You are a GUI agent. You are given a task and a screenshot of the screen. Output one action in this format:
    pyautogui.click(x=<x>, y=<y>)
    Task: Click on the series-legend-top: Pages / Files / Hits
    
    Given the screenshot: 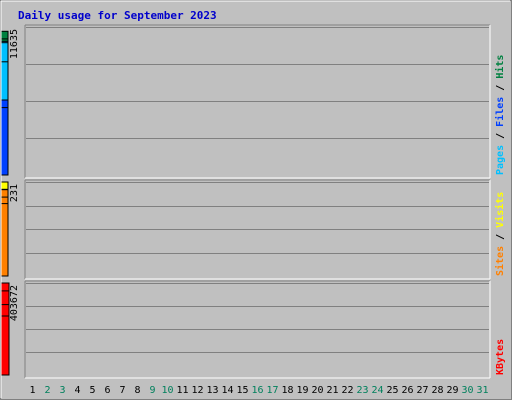 What is the action you would take?
    pyautogui.click(x=500, y=115)
    